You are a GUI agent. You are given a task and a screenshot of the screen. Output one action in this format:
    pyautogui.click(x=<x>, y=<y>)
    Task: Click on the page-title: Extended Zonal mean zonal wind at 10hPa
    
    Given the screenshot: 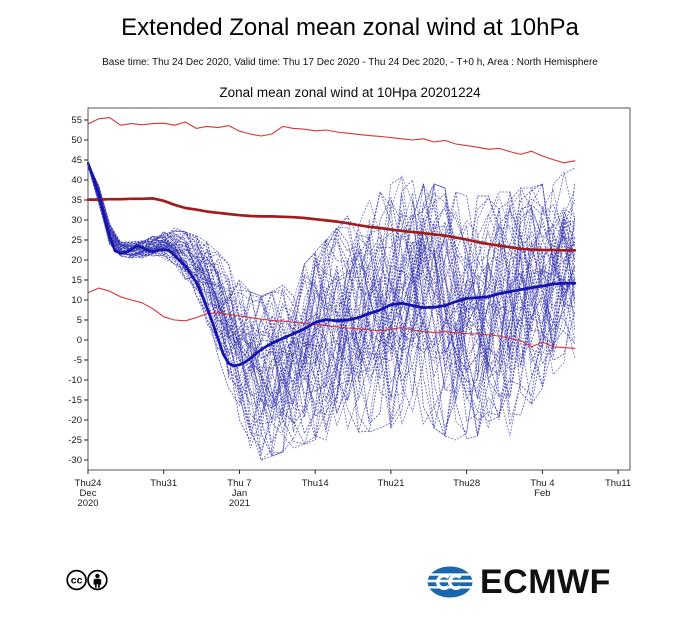 What is the action you would take?
    pyautogui.click(x=350, y=27)
    